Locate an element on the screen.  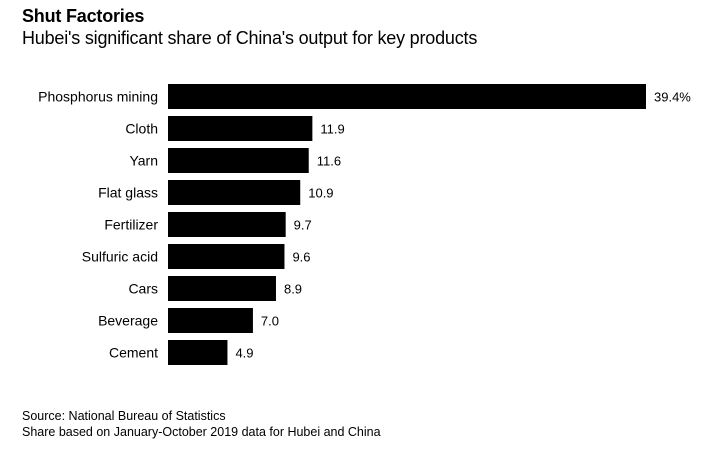
category-label: Beverage is located at coordinates (128, 321).